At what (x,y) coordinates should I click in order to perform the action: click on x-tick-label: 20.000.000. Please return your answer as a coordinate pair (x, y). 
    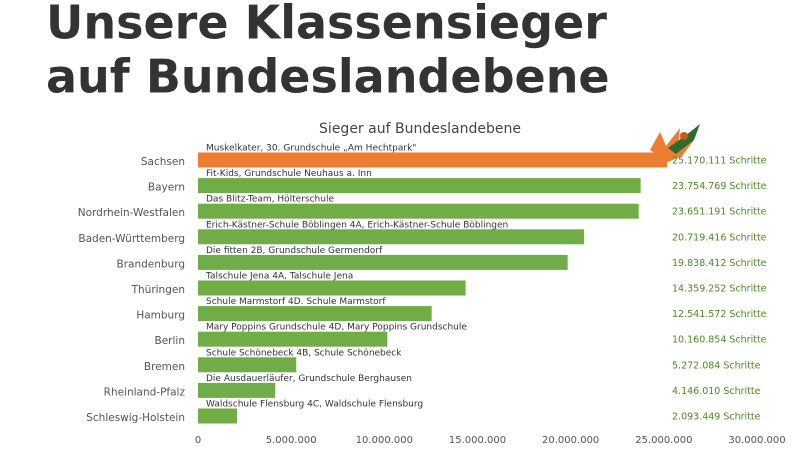
    Looking at the image, I should click on (570, 440).